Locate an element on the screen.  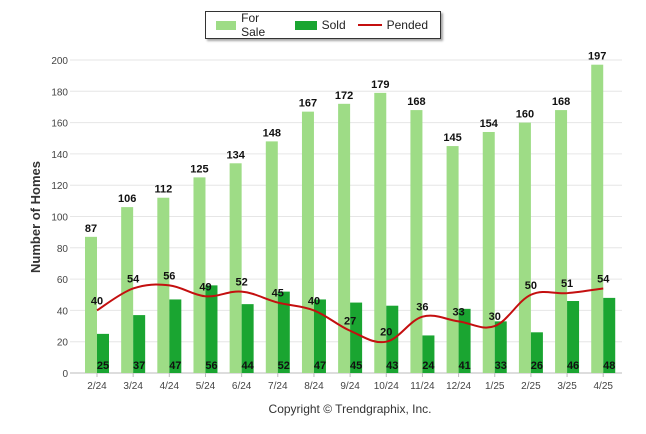
copyright-text: Copyright © Trendgraphix, Inc. is located at coordinates (350, 409).